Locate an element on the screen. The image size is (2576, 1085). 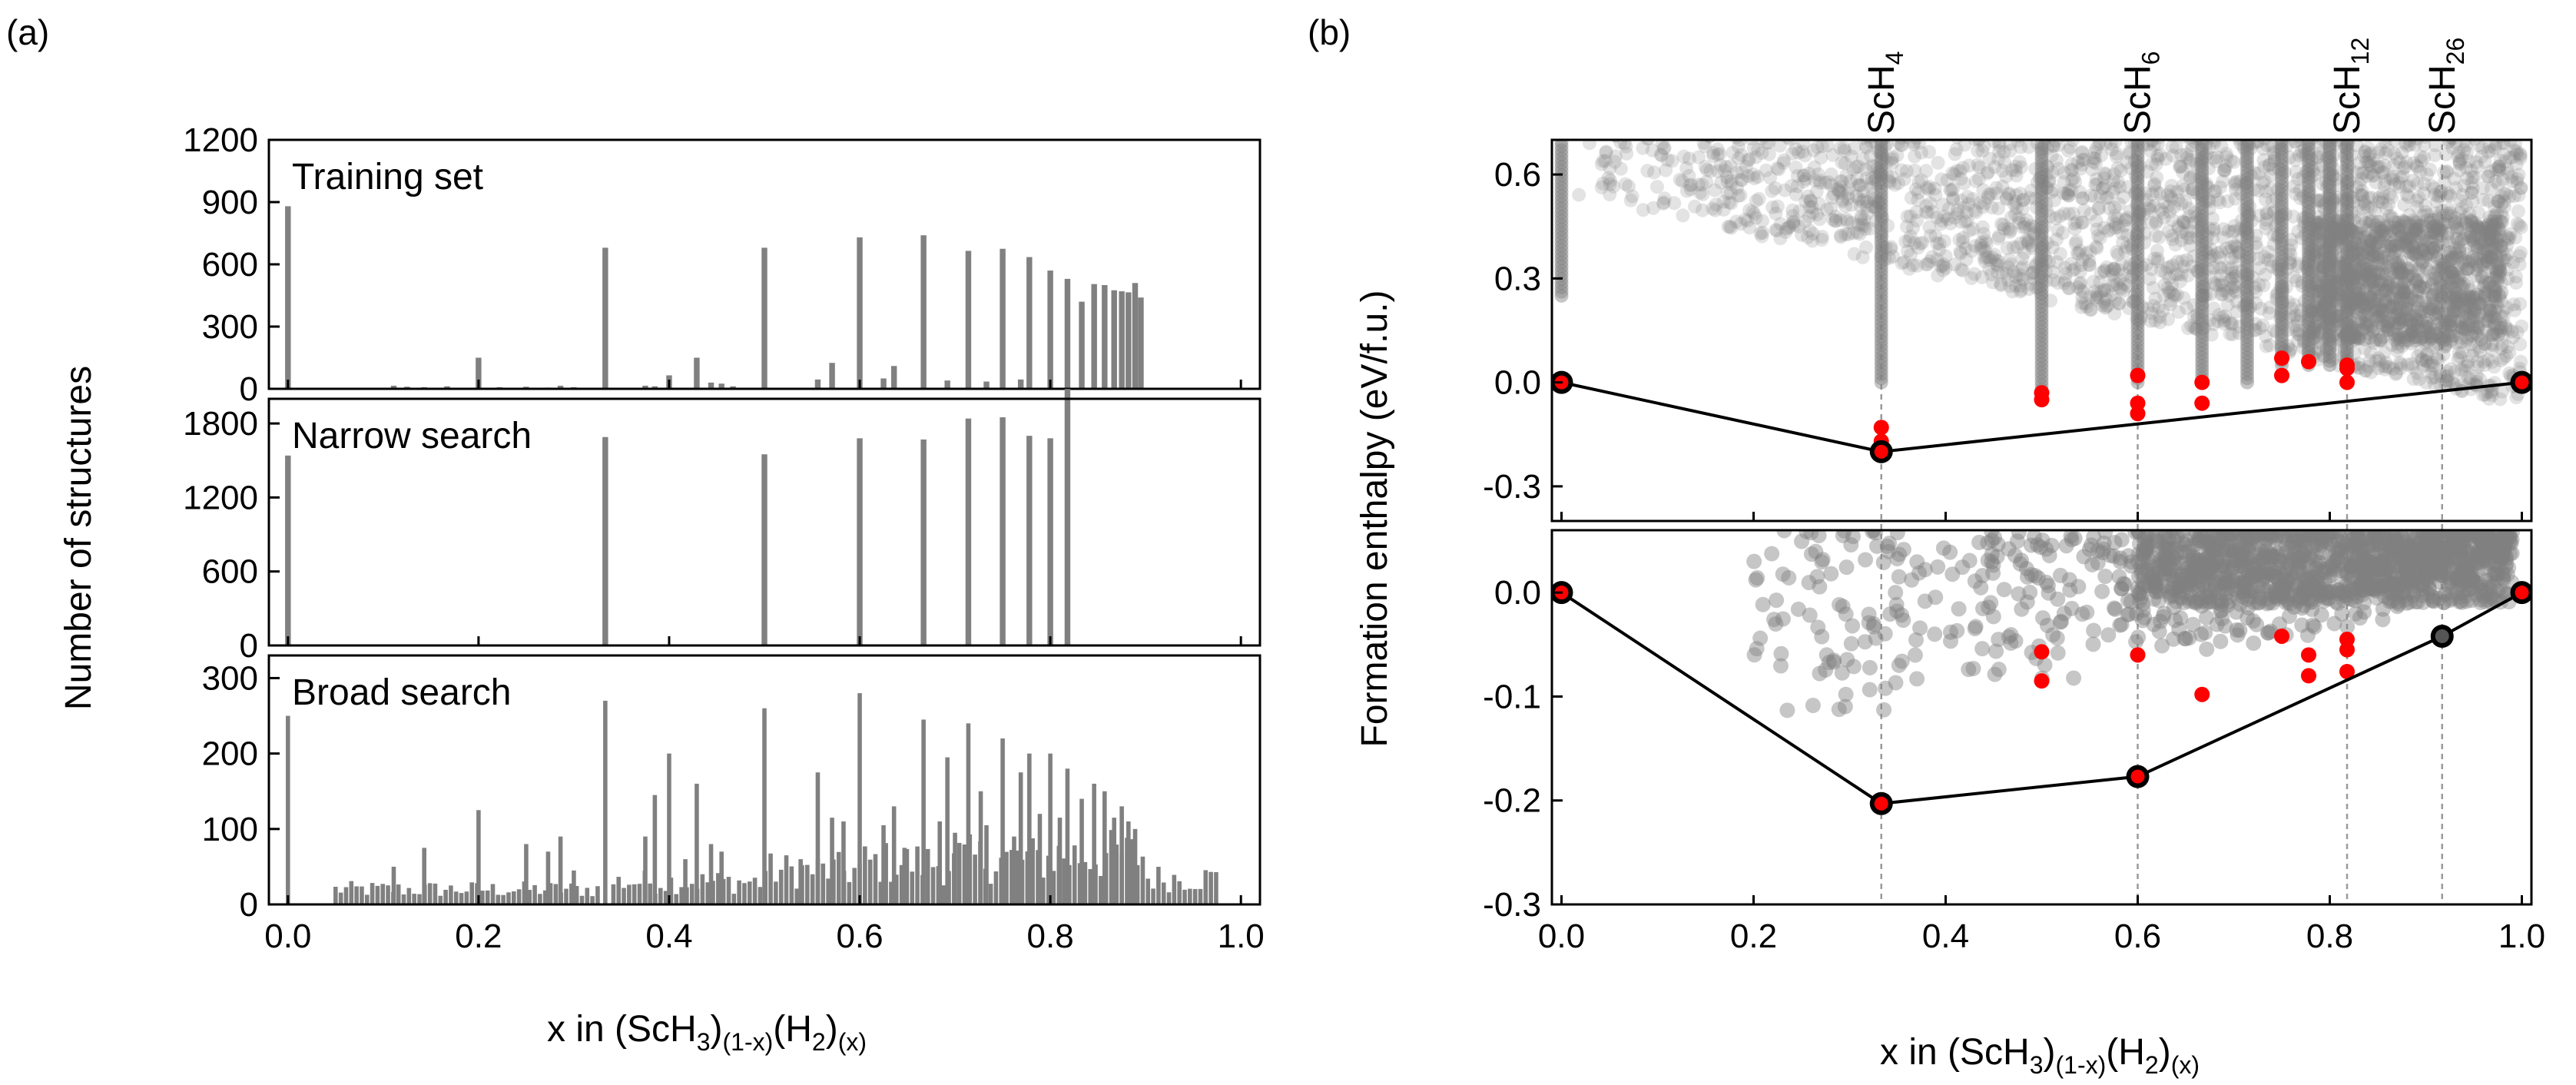
red-point is located at coordinates (1881, 428).